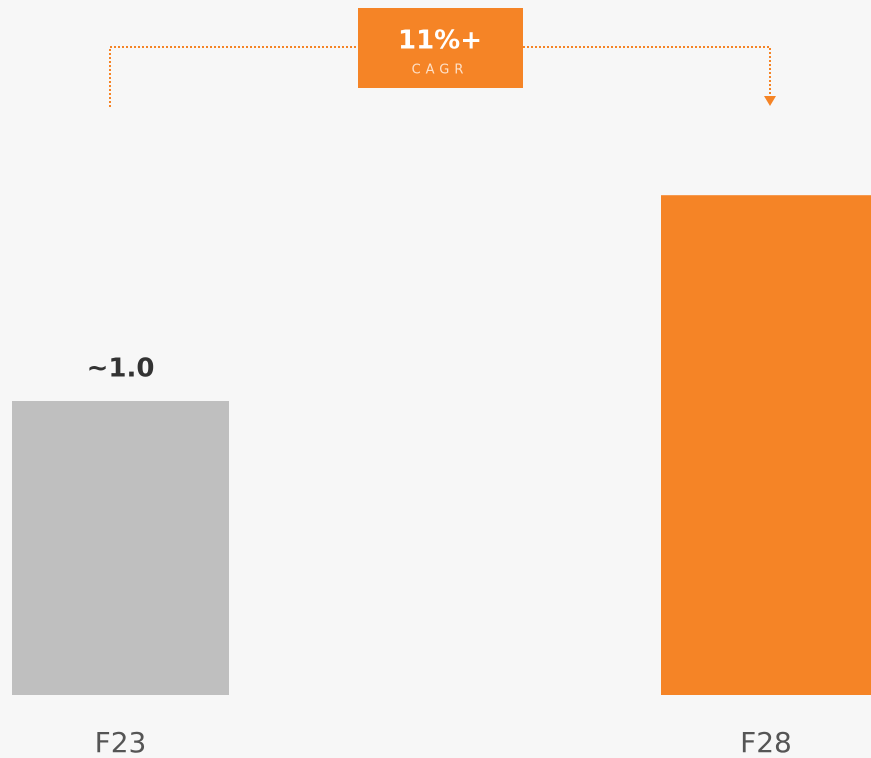 This screenshot has height=758, width=871. Describe the element at coordinates (440, 41) in the screenshot. I see `cagr-value: 11%+` at that location.